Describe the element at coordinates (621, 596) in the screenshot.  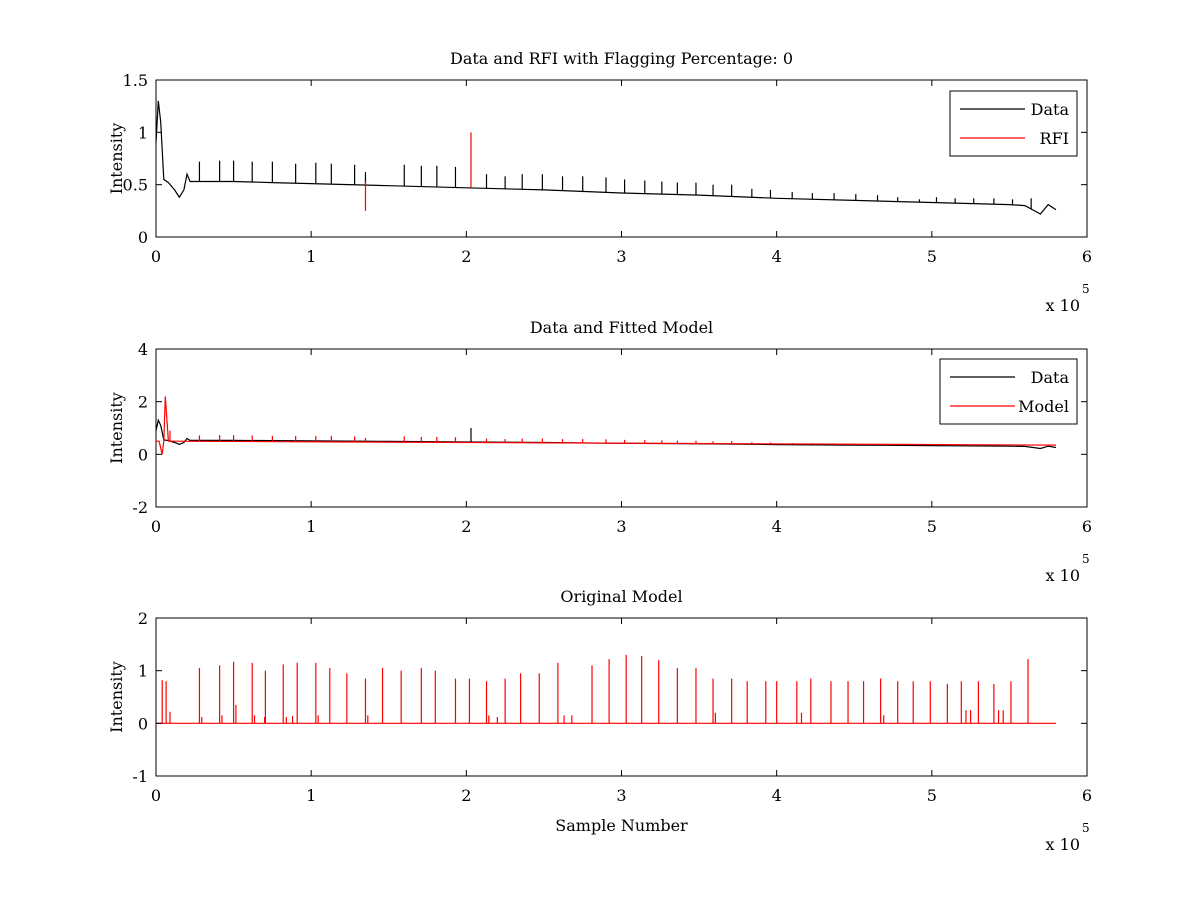
I see `chart-title: Original Model` at that location.